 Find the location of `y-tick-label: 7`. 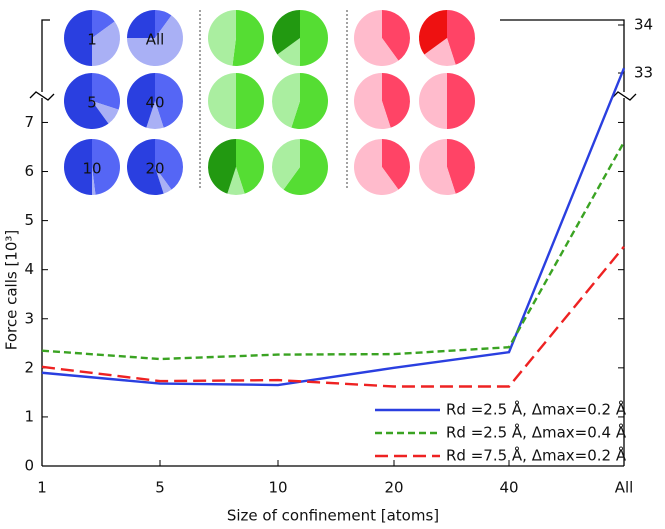

y-tick-label: 7 is located at coordinates (29, 122).